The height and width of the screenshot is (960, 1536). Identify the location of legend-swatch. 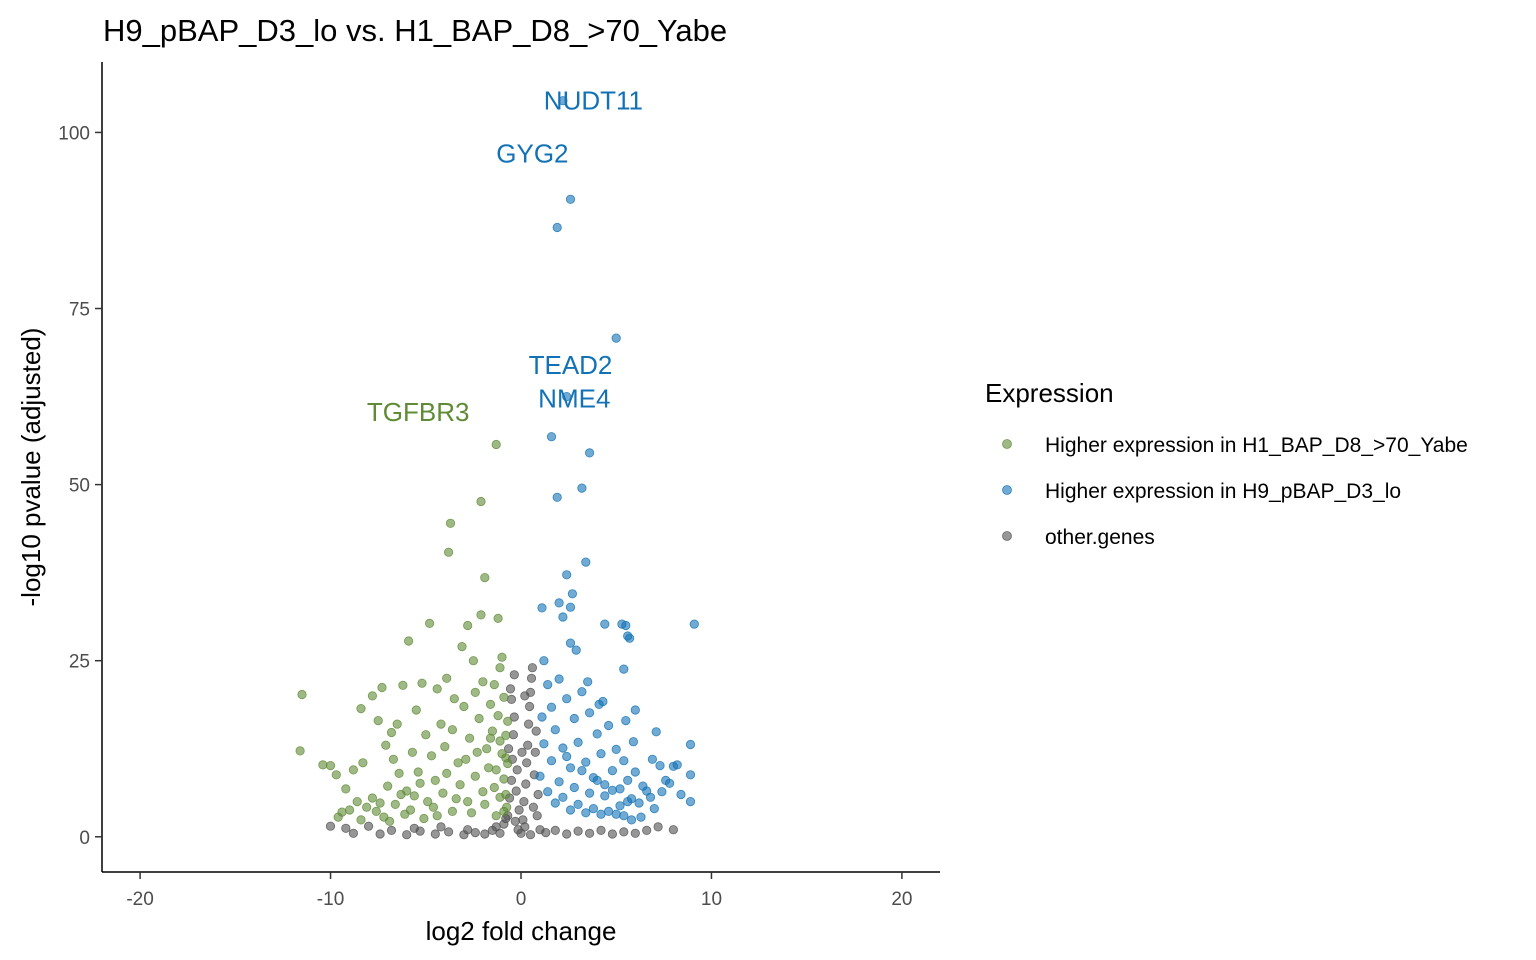
(1007, 490).